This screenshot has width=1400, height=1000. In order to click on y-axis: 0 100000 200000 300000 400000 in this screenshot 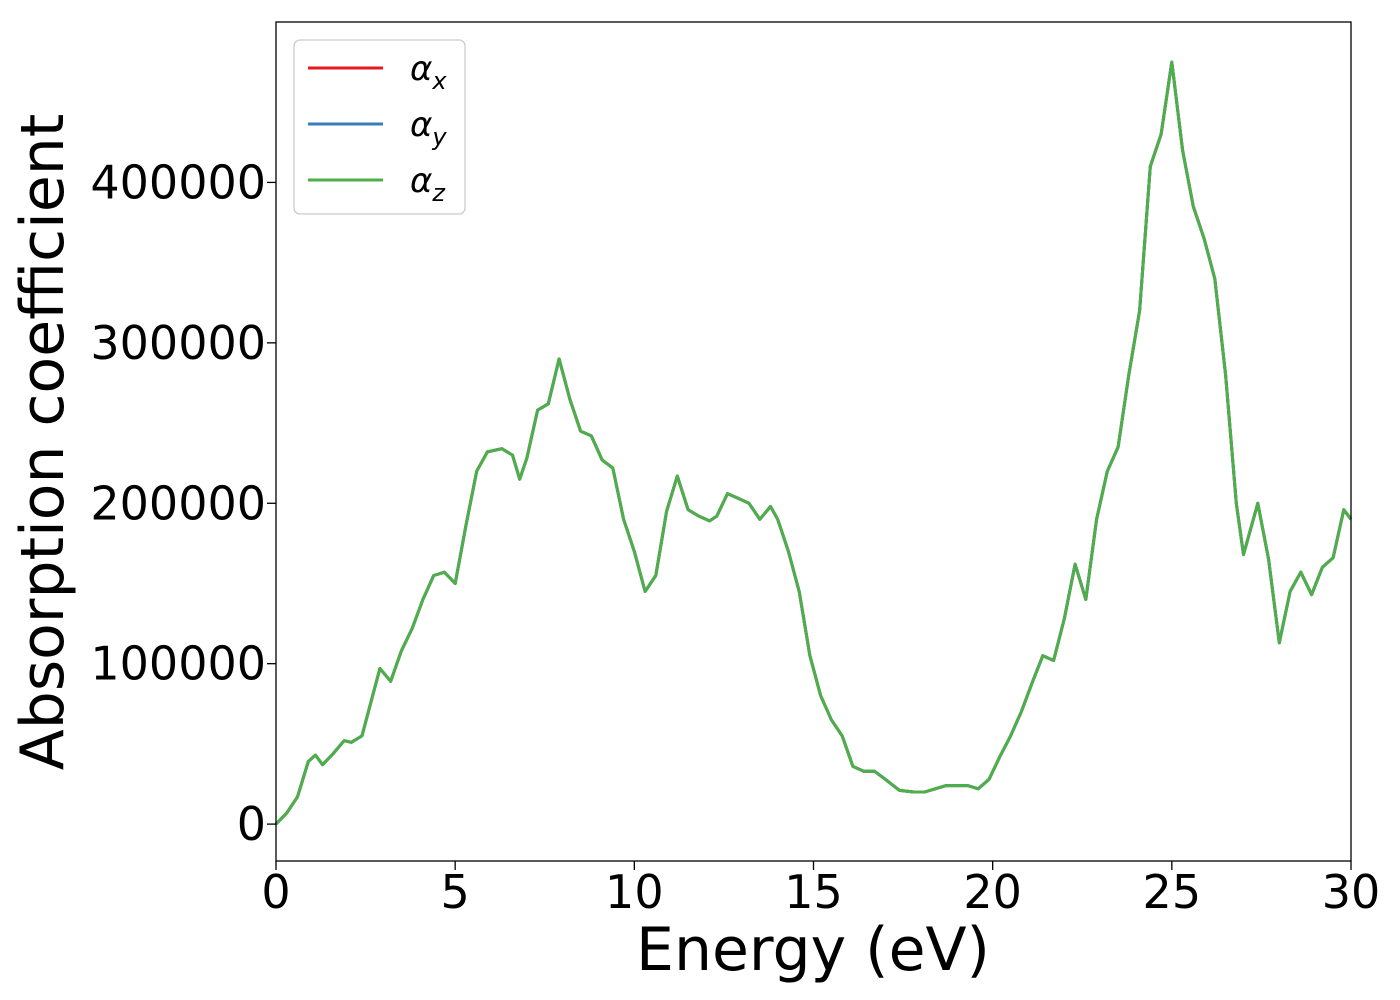, I will do `click(183, 503)`.